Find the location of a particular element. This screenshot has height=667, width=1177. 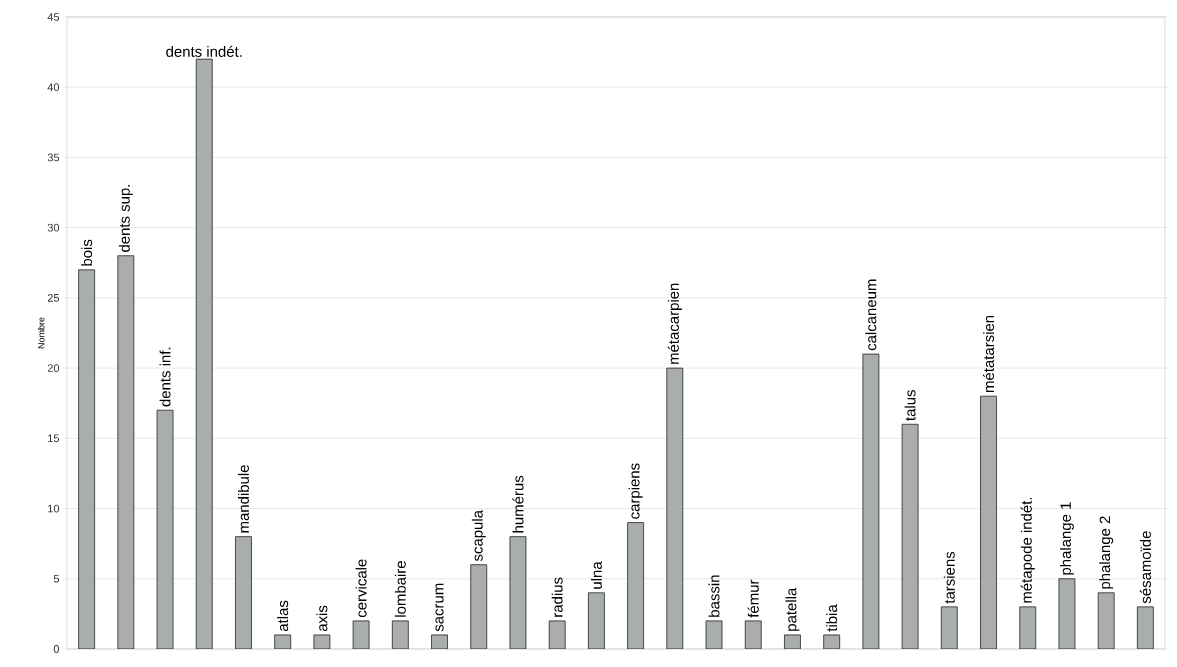

x-tick-label: lombaire is located at coordinates (400, 589).